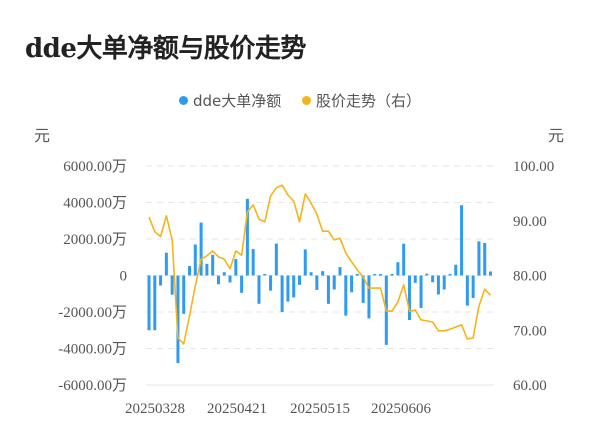 This screenshot has height=446, width=600. What do you see at coordinates (237, 101) in the screenshot?
I see `legend-label: dde大单净额` at bounding box center [237, 101].